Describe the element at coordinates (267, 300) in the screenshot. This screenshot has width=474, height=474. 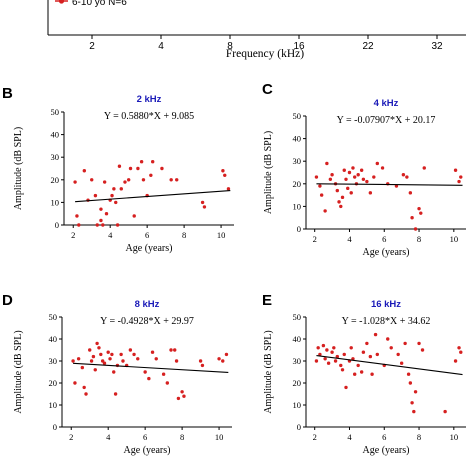
I see `panel-letter: E` at that location.